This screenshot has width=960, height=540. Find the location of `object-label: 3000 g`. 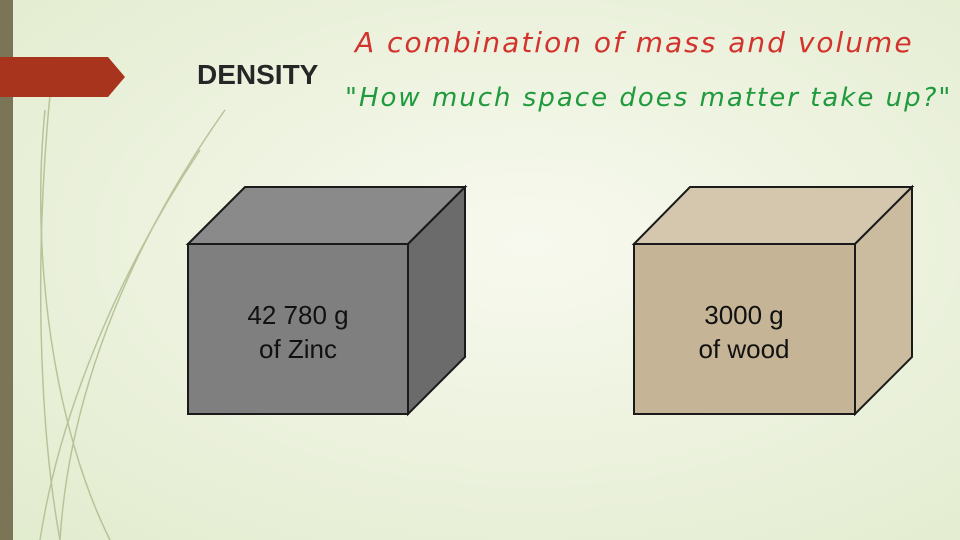

object-label: 3000 g is located at coordinates (744, 315).